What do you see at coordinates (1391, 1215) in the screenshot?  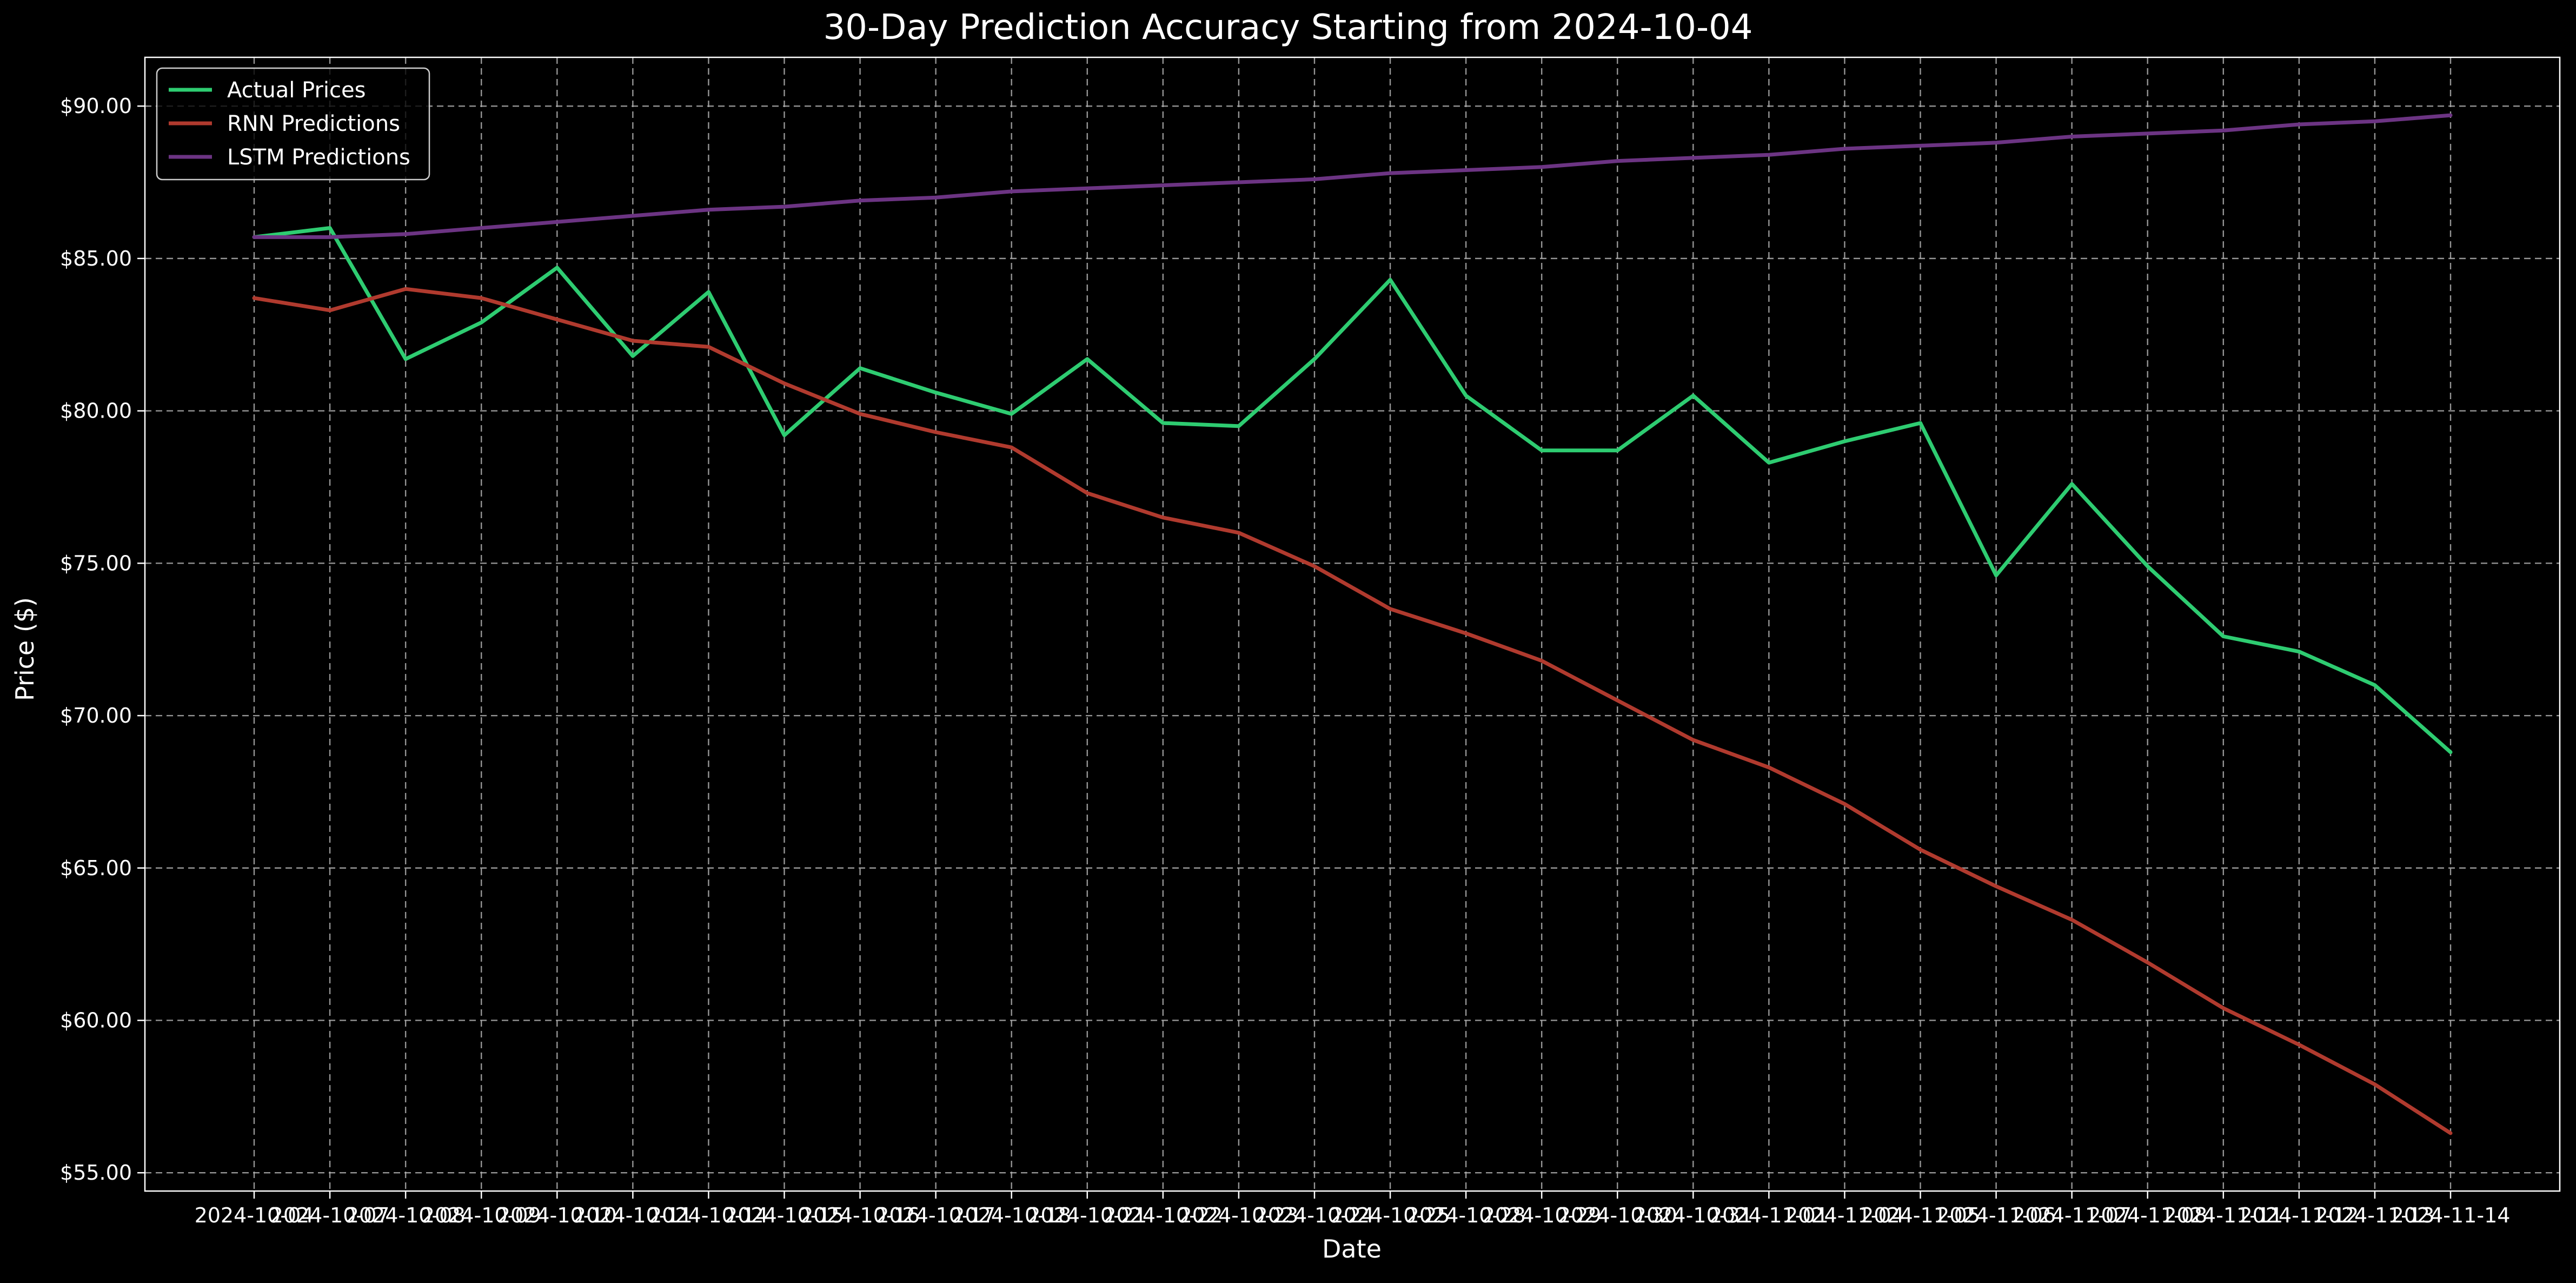 I see `x-tick-label: 2024-10-25` at bounding box center [1391, 1215].